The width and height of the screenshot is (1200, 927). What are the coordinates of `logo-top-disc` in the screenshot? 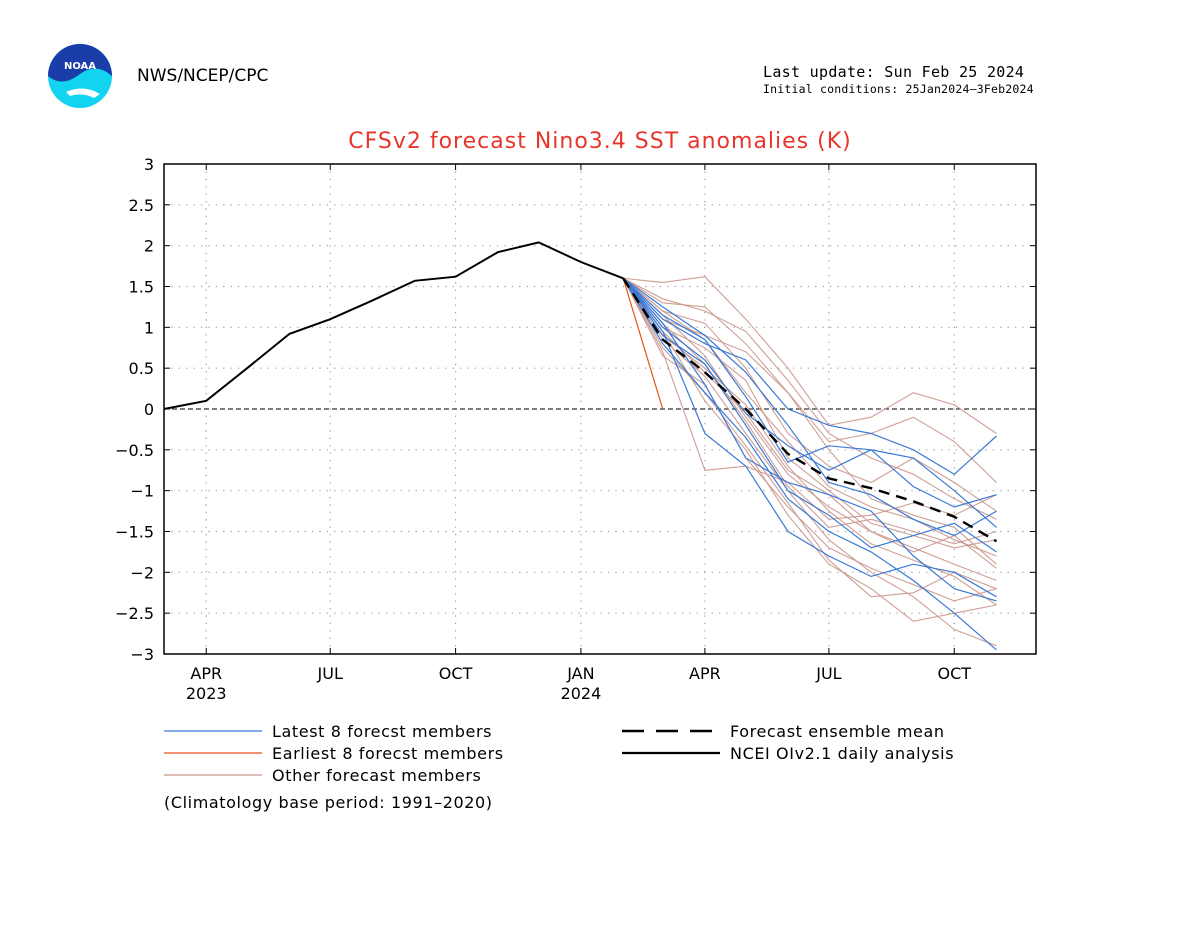 It's located at (80, 63).